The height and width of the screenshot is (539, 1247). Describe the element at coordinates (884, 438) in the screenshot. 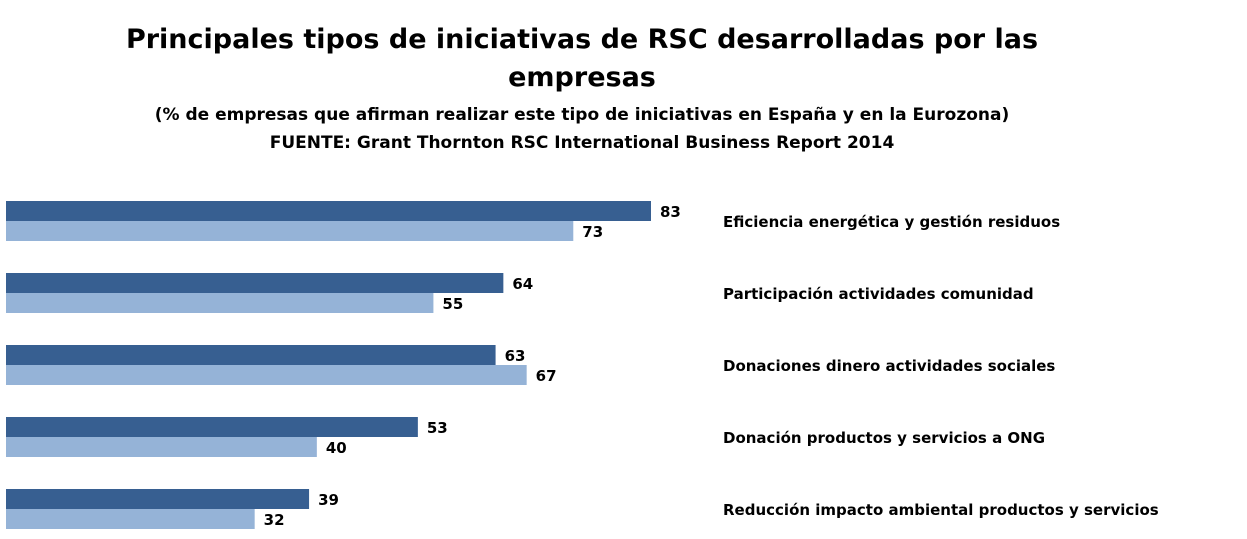

I see `category-label-4: Donación productos y servicios a ONG` at that location.